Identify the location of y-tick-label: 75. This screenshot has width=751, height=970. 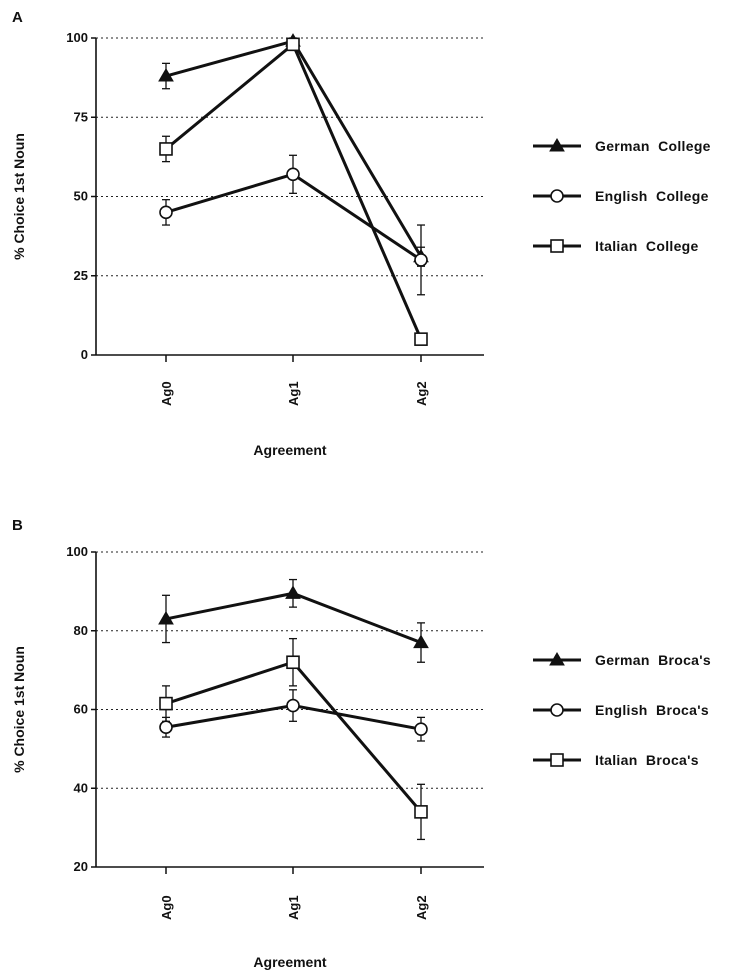
(81, 116).